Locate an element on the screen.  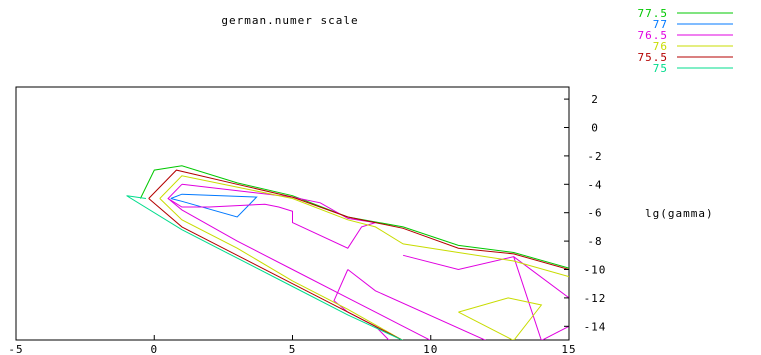
y-axis: 2 0 -2 -4 -6 -8 -10 -12 -14 is located at coordinates (585, 213).